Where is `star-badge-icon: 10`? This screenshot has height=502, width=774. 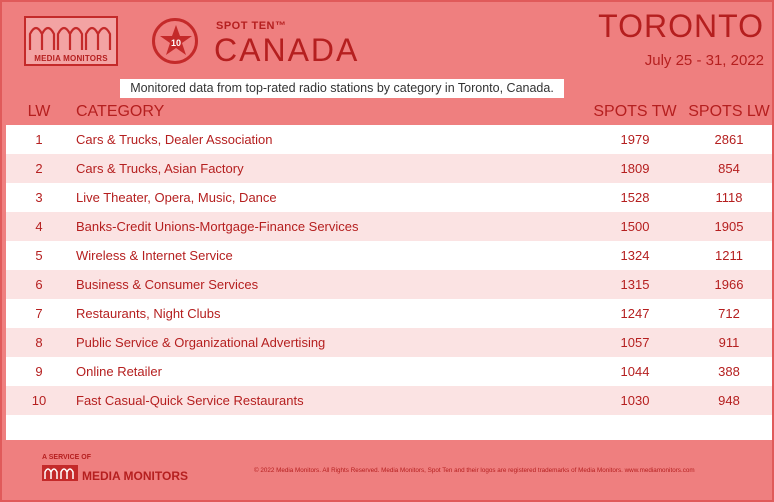 star-badge-icon: 10 is located at coordinates (176, 40).